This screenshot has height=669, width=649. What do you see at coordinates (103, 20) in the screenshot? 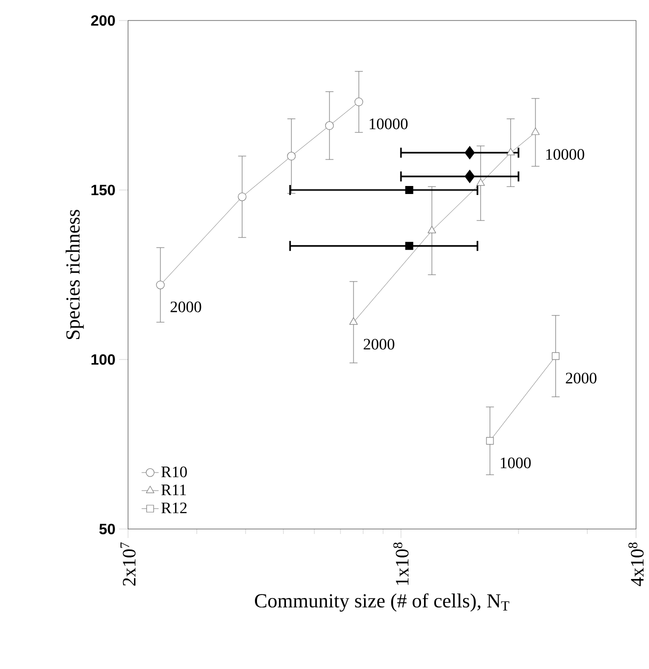
I see `y-tick-label: 200` at bounding box center [103, 20].